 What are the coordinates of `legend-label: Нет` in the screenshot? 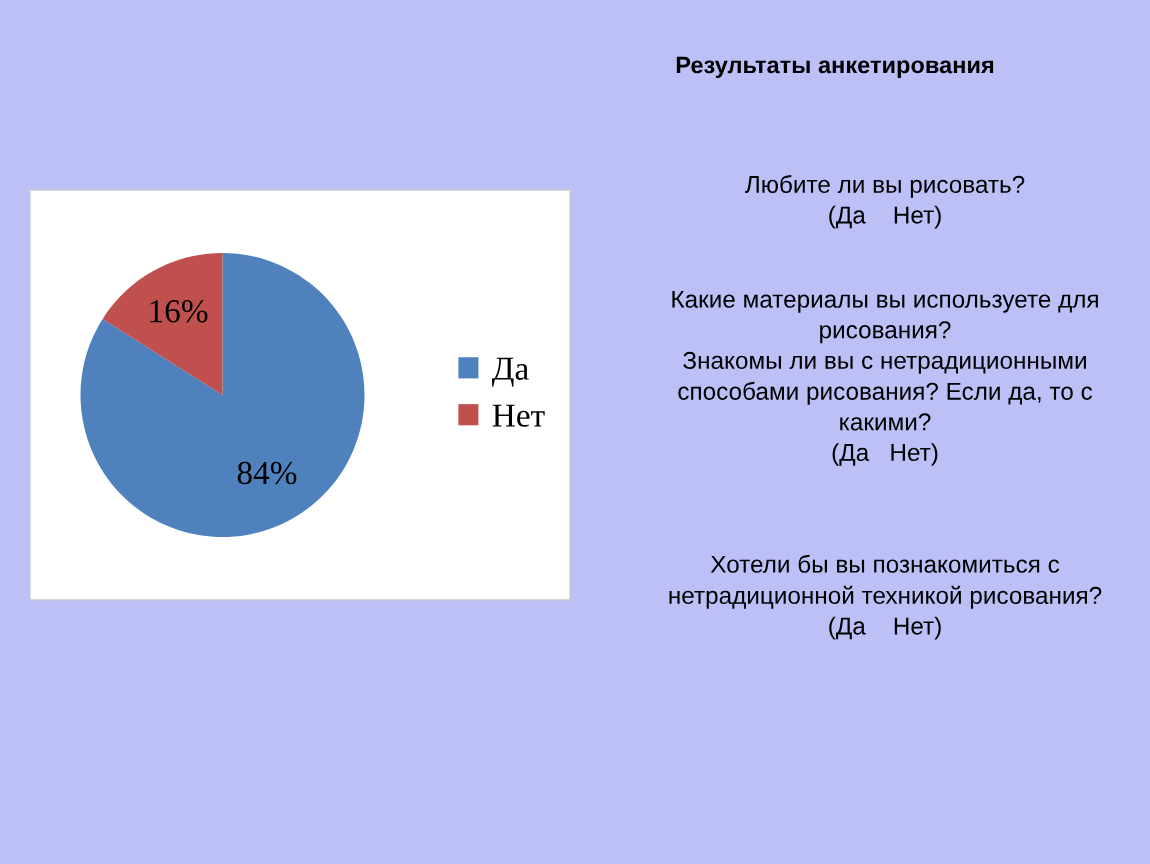 It's located at (518, 415).